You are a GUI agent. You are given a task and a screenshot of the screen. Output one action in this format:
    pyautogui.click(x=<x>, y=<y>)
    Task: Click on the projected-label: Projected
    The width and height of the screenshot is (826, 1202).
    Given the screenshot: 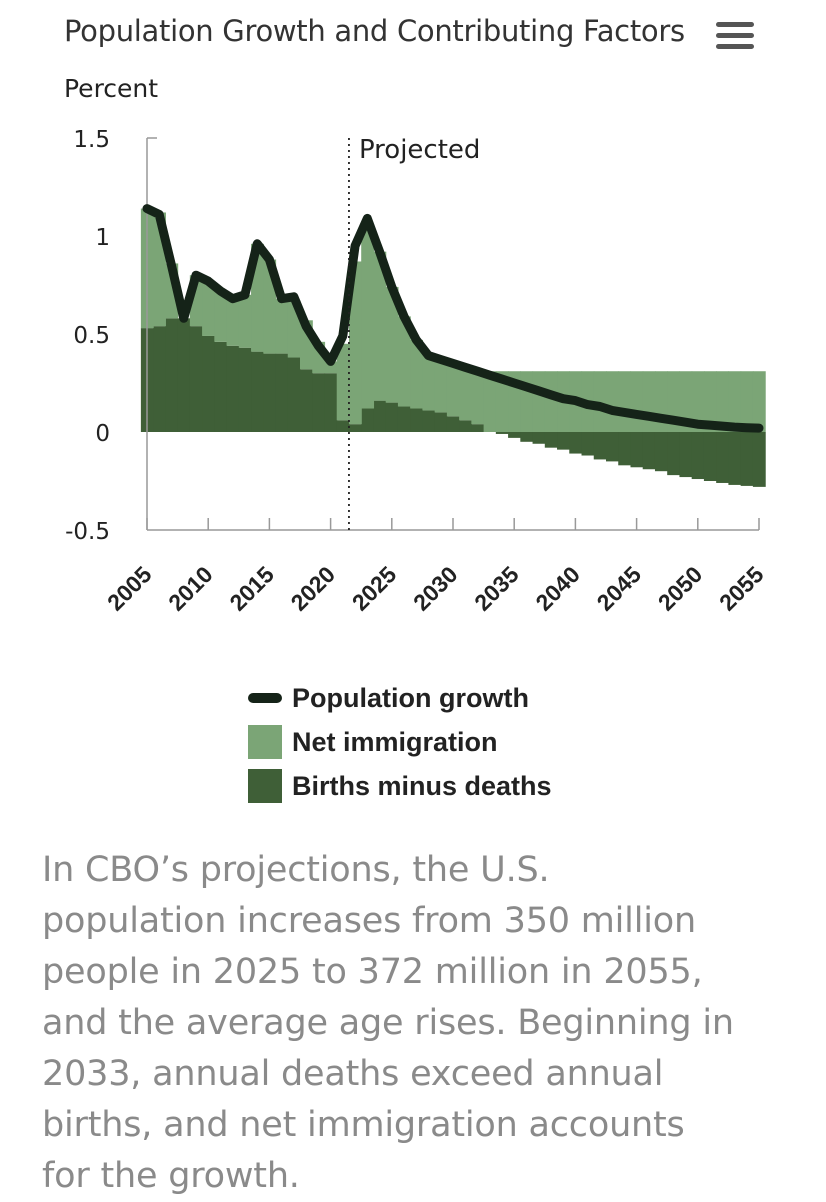 What is the action you would take?
    pyautogui.click(x=419, y=150)
    